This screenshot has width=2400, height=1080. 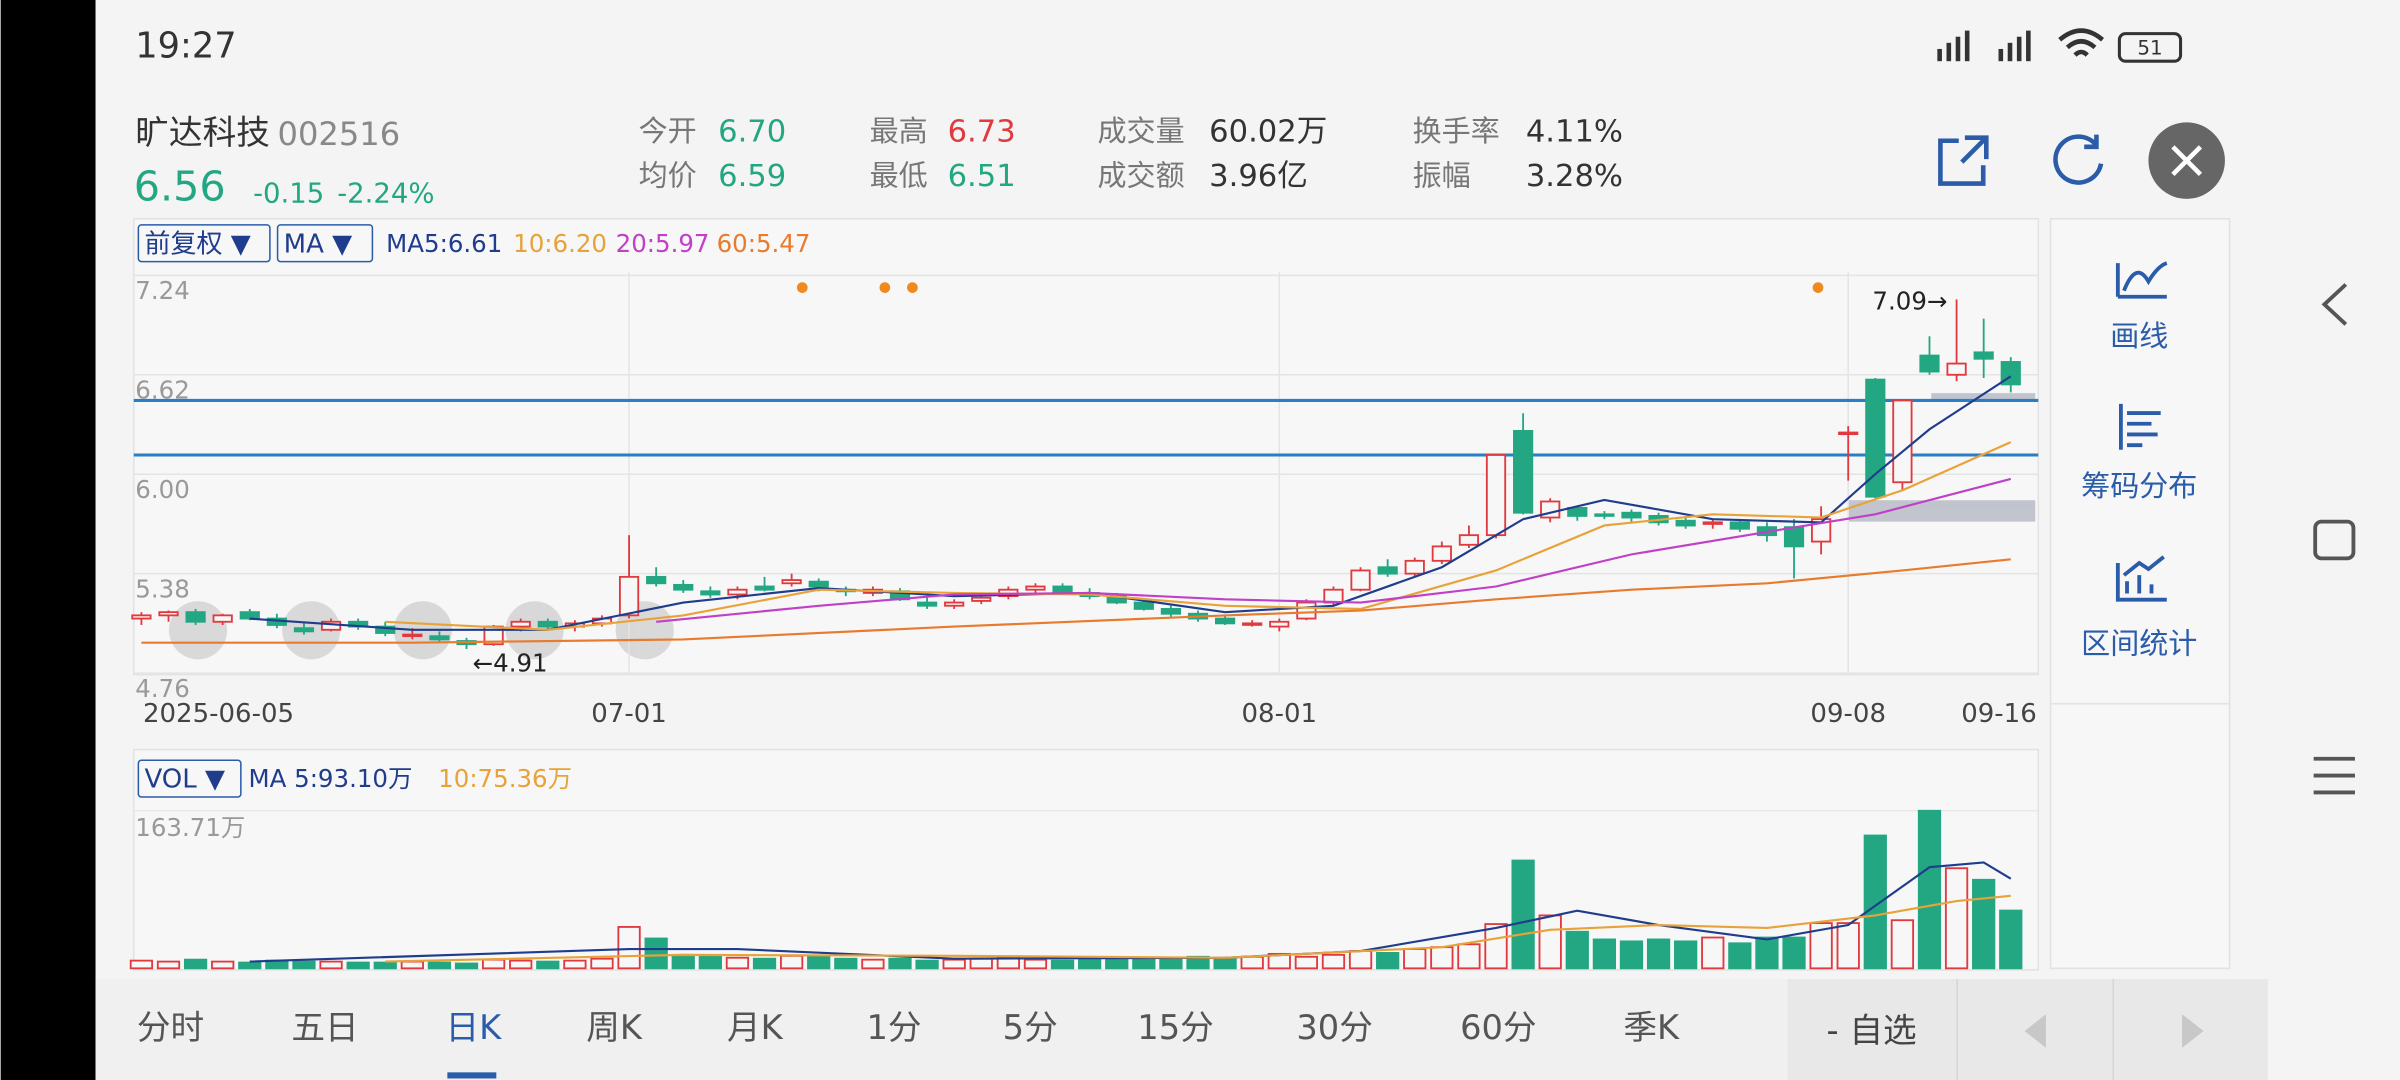 What do you see at coordinates (982, 132) in the screenshot?
I see `stat-value: 6.73` at bounding box center [982, 132].